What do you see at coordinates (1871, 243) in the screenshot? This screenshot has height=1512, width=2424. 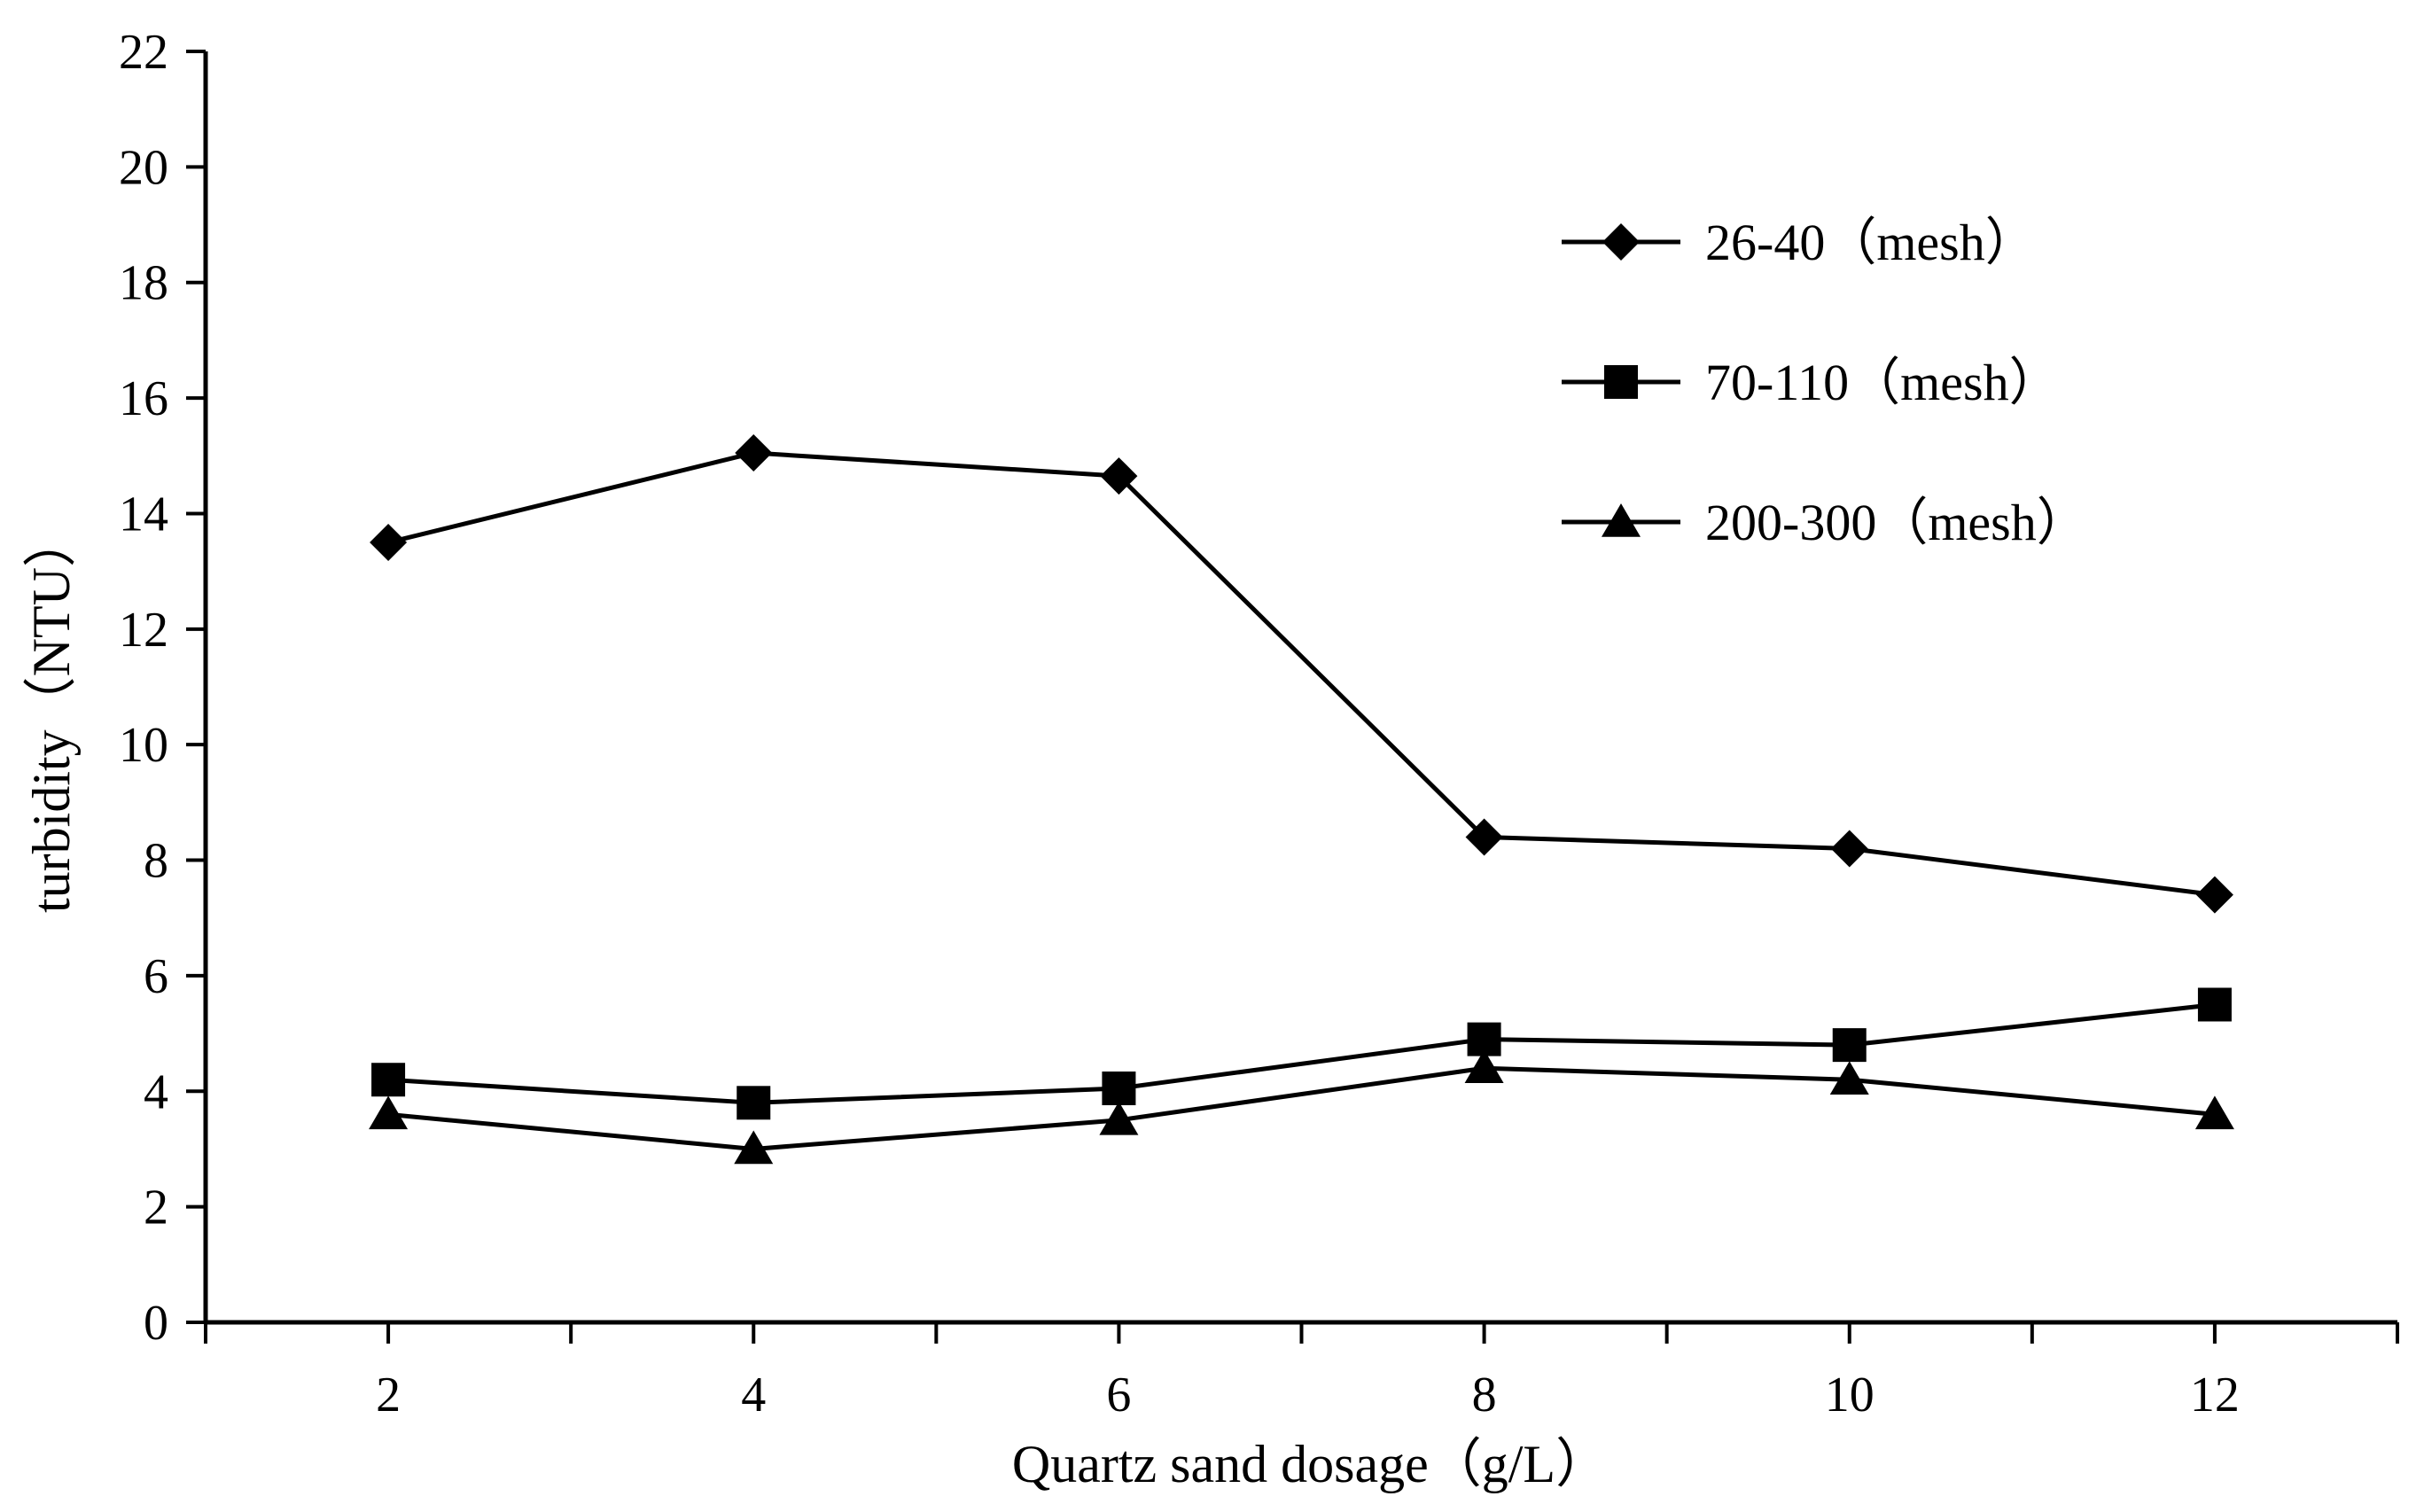 I see `legend-label: 26-40（mesh）` at bounding box center [1871, 243].